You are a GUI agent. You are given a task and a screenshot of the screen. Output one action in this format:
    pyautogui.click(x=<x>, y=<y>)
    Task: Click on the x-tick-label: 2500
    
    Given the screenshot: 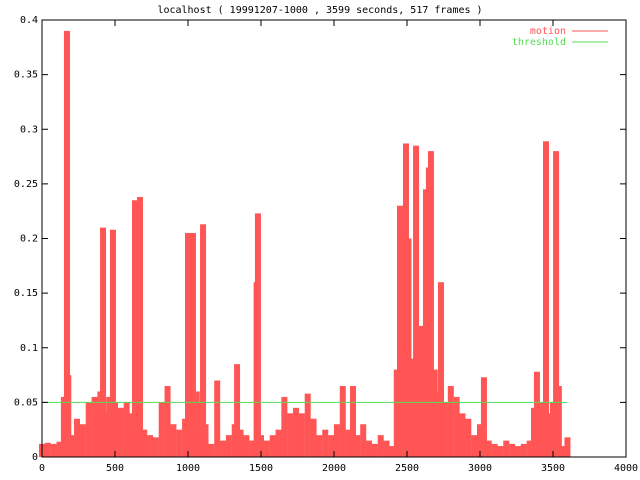 What is the action you would take?
    pyautogui.click(x=407, y=468)
    